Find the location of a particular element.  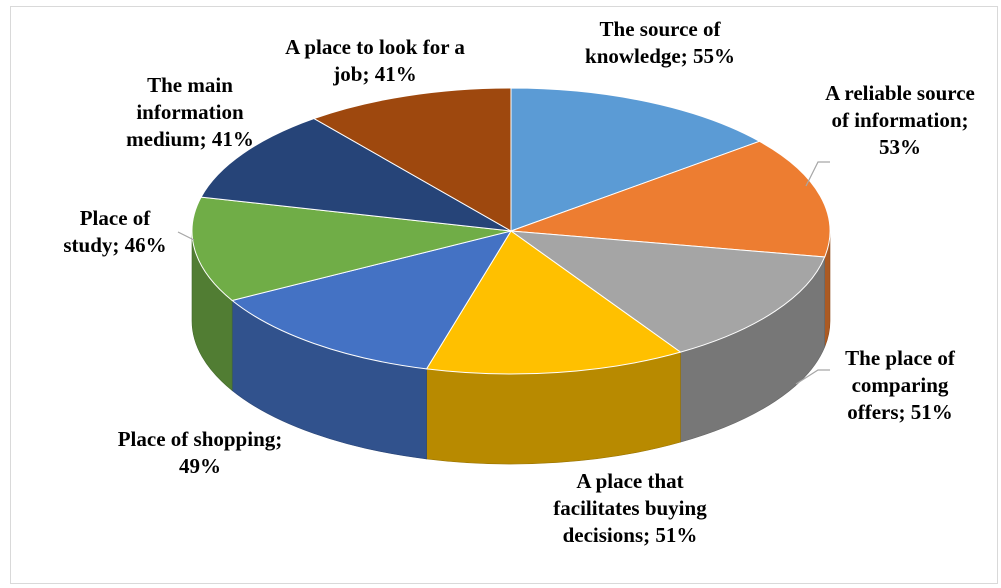

data-label: The place of comparing offers; 51% is located at coordinates (900, 385).